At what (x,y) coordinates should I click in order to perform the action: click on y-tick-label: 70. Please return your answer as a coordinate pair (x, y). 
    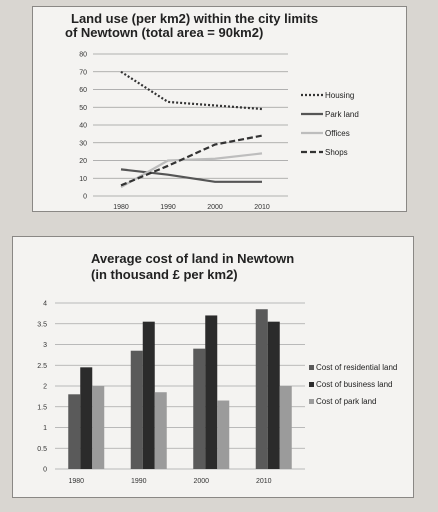
    Looking at the image, I should click on (83, 72).